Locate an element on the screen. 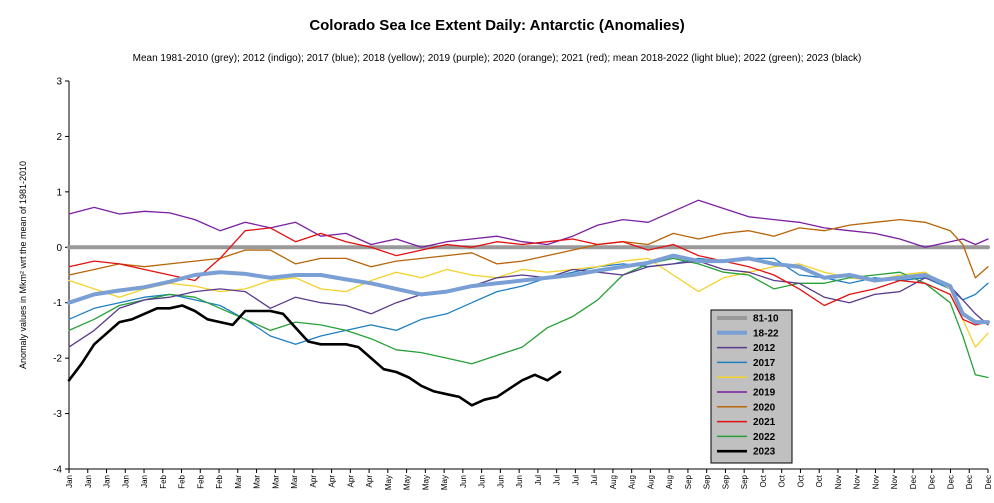 Image resolution: width=994 pixels, height=503 pixels. y-tick-label: -2 is located at coordinates (57, 359).